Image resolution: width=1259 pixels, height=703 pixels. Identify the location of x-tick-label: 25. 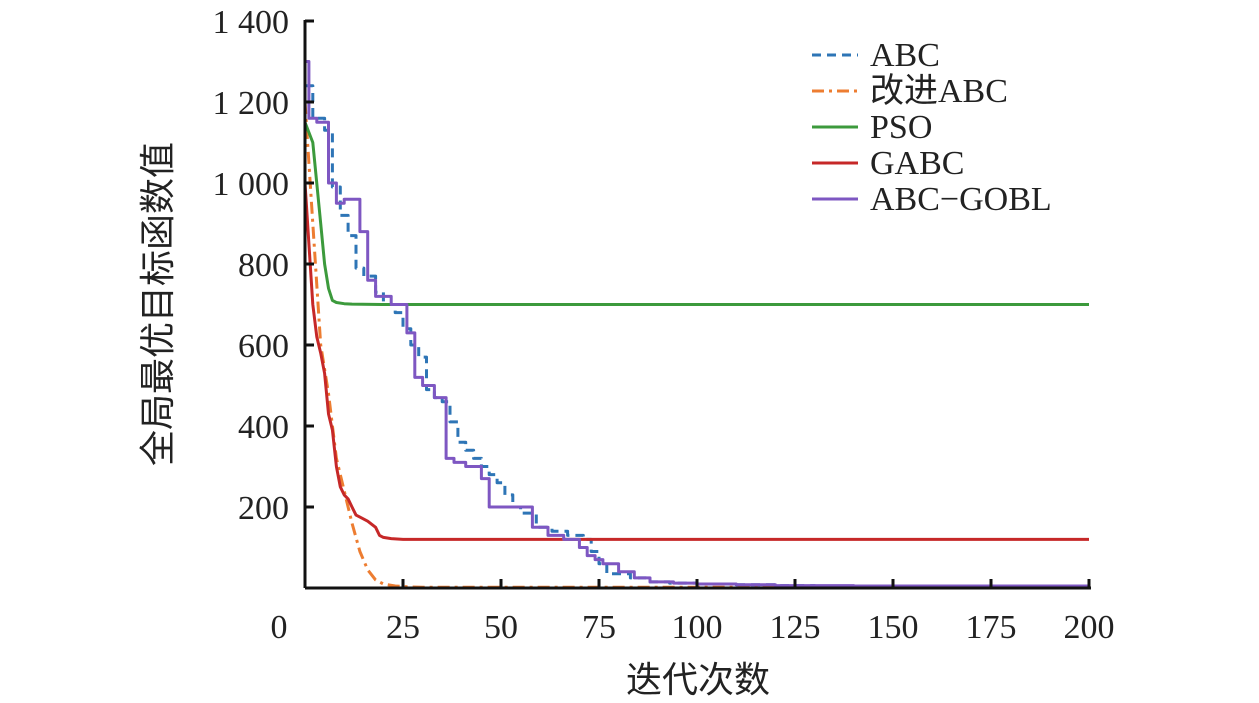
(403, 627).